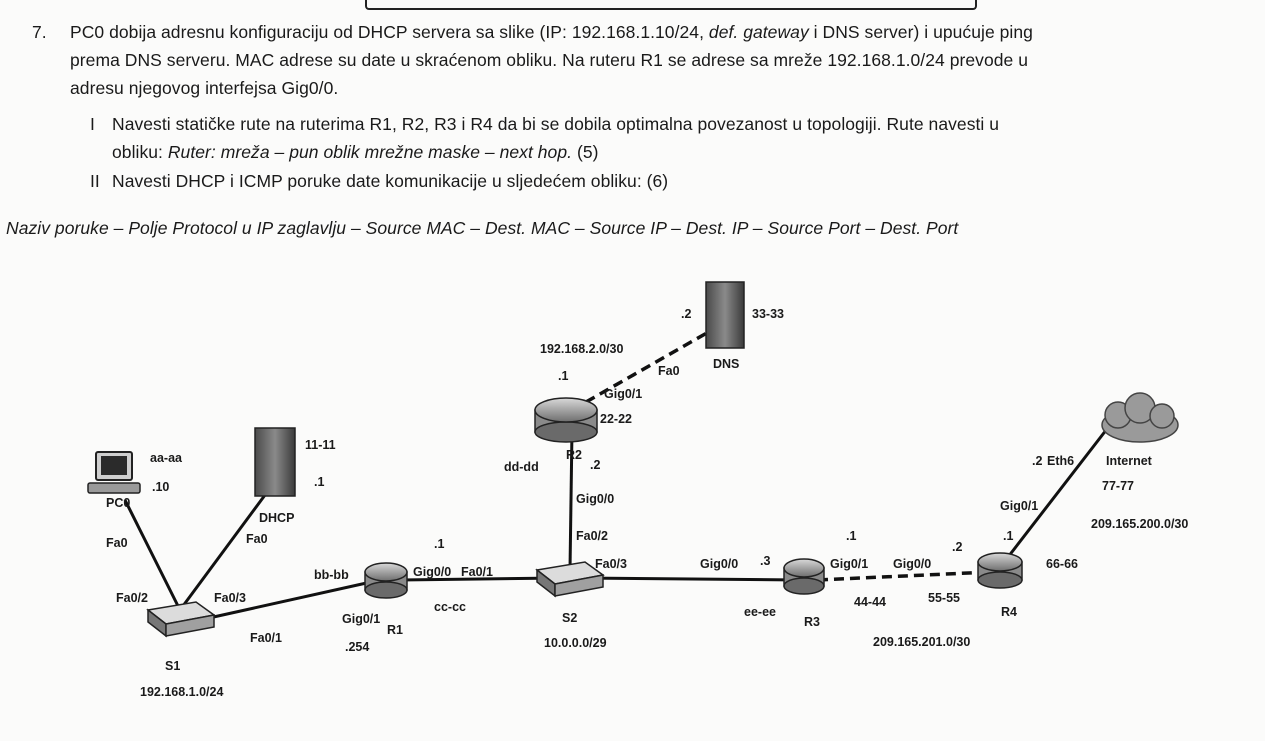 This screenshot has height=741, width=1265. What do you see at coordinates (166, 458) in the screenshot?
I see `pc0-mac: aa-aa` at bounding box center [166, 458].